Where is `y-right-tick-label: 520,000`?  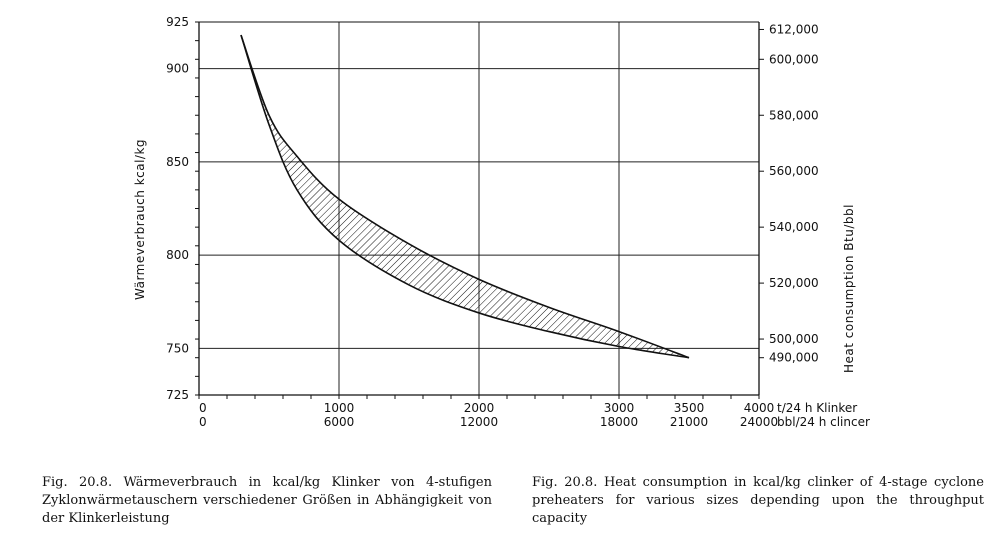 y-right-tick-label: 520,000 is located at coordinates (794, 283).